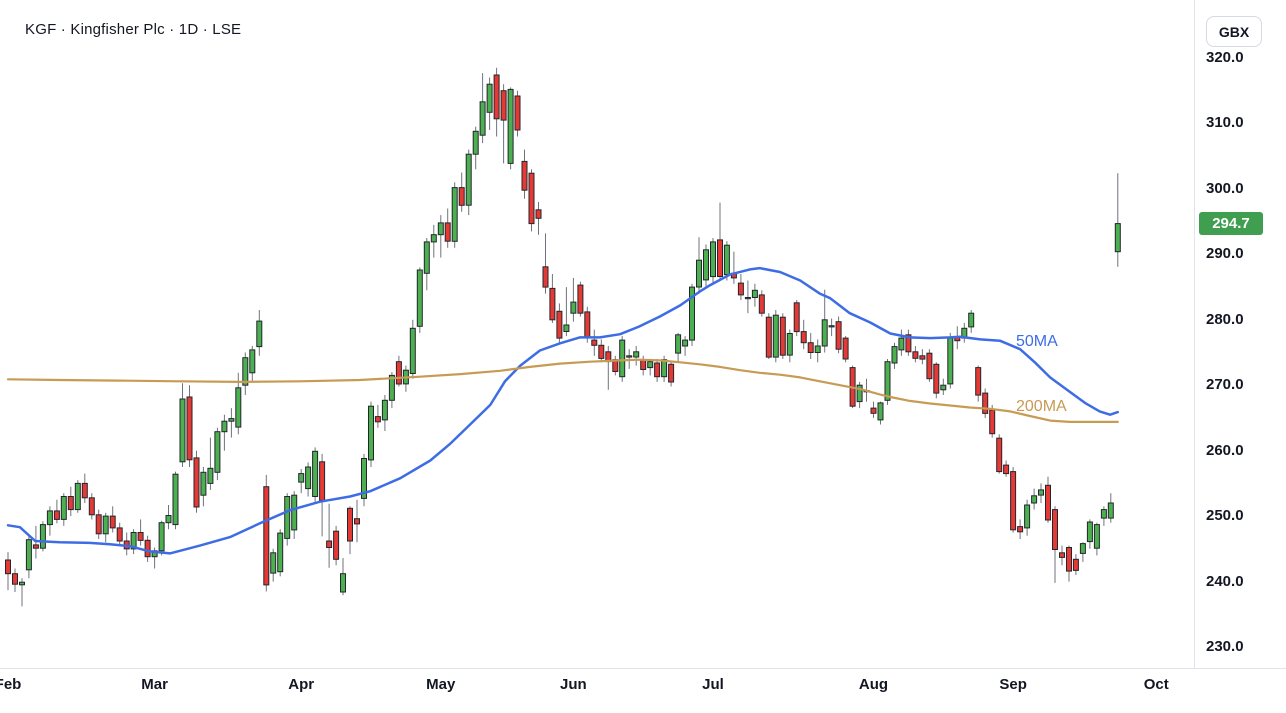 The height and width of the screenshot is (713, 1286). Describe the element at coordinates (643, 668) in the screenshot. I see `time-axis-separator` at that location.